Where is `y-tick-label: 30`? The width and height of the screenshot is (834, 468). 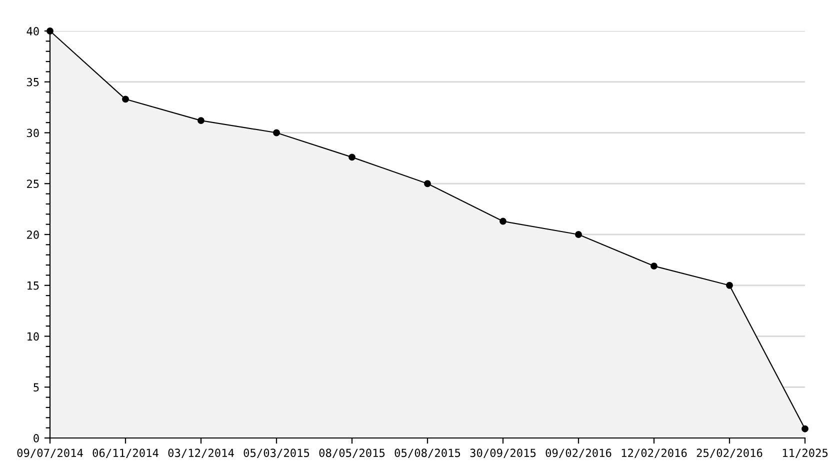
y-tick-label: 30 is located at coordinates (32, 133).